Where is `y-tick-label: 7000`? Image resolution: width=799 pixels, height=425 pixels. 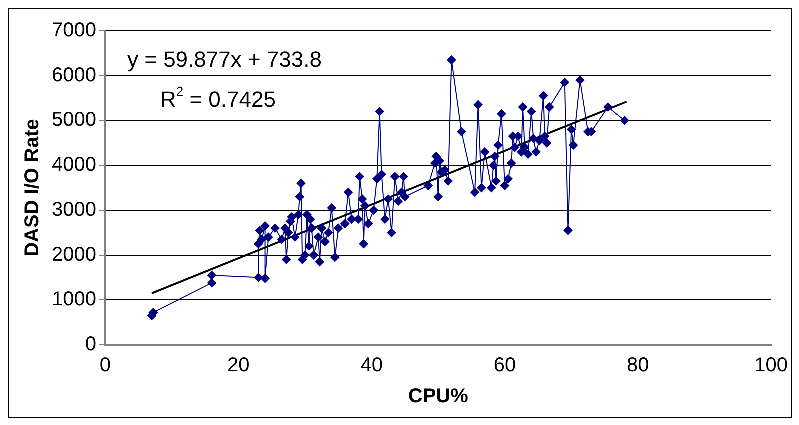 y-tick-label: 7000 is located at coordinates (74, 31).